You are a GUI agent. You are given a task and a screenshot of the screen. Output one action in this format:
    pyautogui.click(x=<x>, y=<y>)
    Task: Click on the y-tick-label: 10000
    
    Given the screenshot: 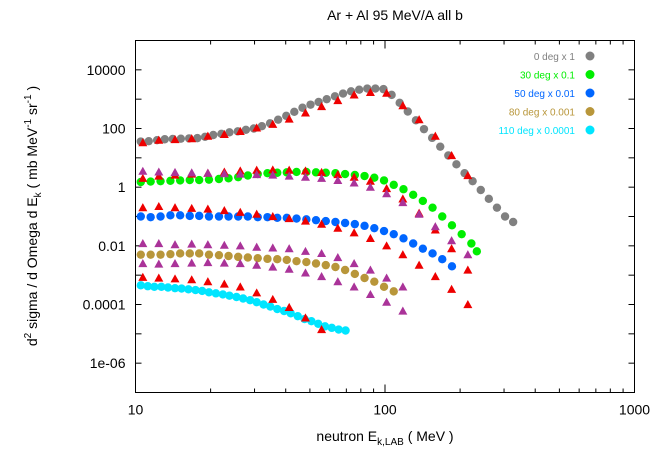 What is the action you would take?
    pyautogui.click(x=106, y=70)
    